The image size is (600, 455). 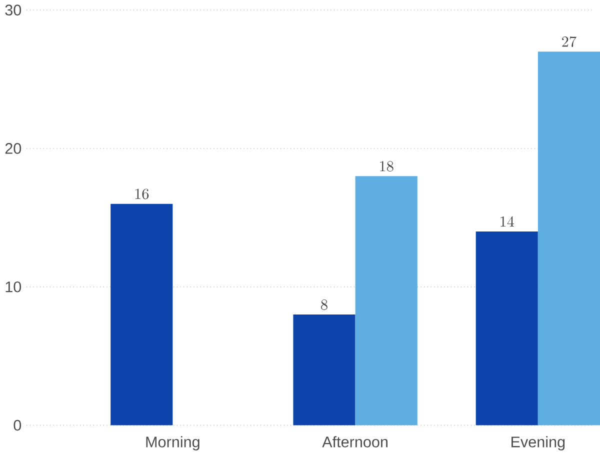 What do you see at coordinates (173, 443) in the screenshot?
I see `x-tick-label: Morning` at bounding box center [173, 443].